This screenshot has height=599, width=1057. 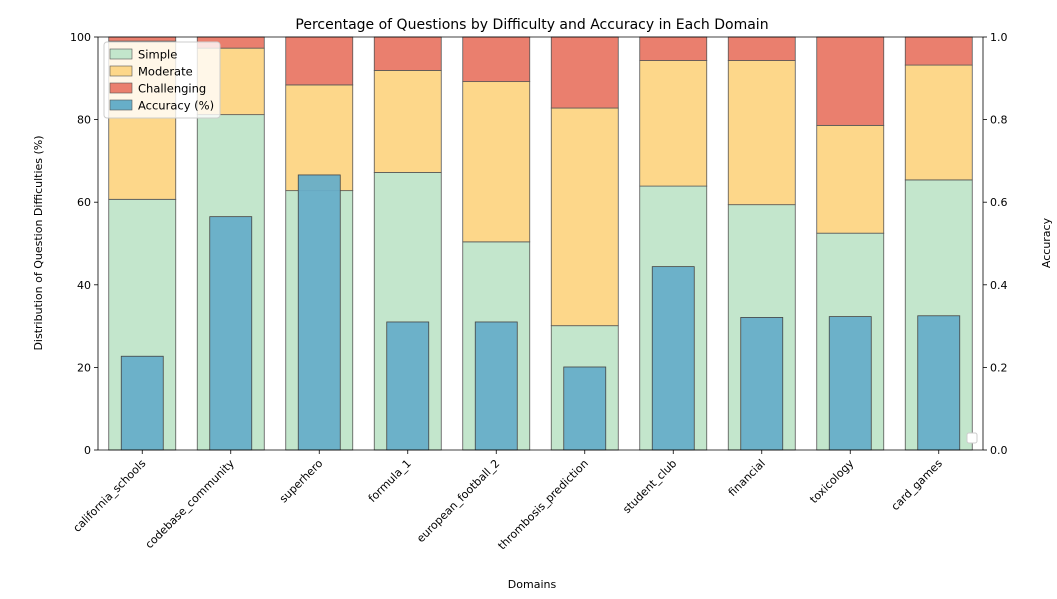 What do you see at coordinates (142, 39) in the screenshot?
I see `bar-challenging-california_schools` at bounding box center [142, 39].